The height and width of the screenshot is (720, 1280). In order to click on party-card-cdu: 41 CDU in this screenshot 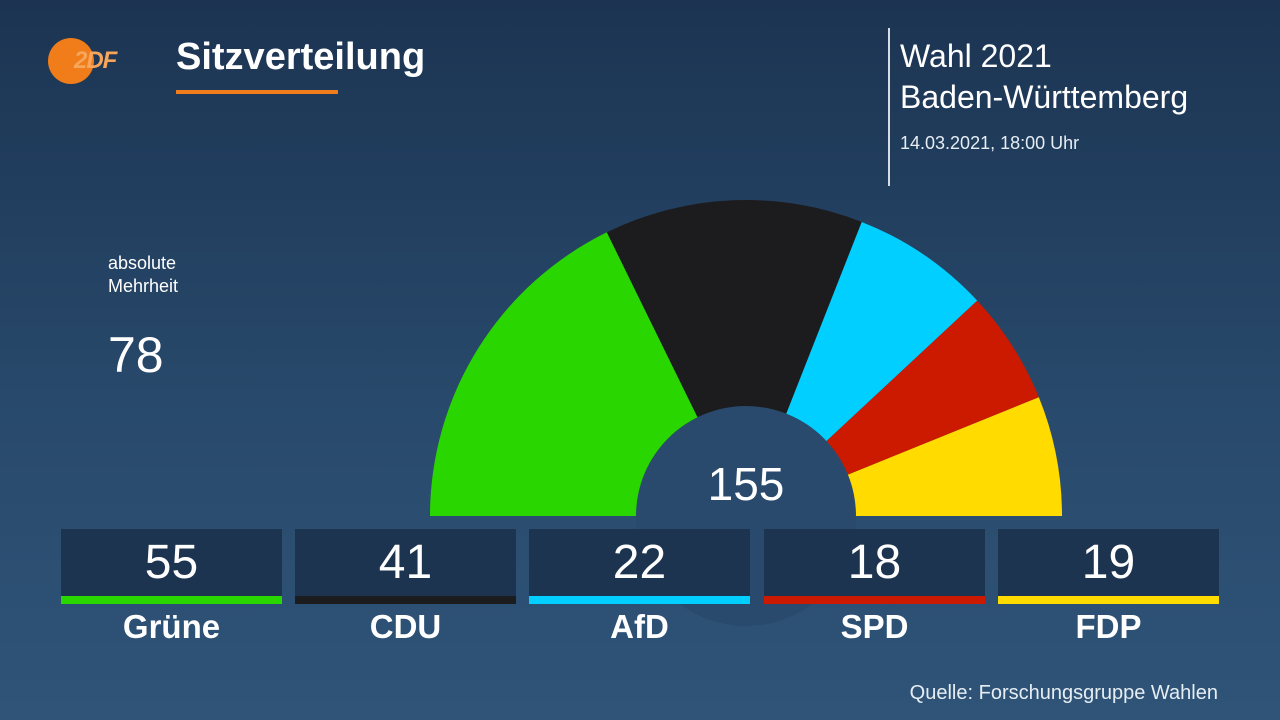, I will do `click(405, 587)`.